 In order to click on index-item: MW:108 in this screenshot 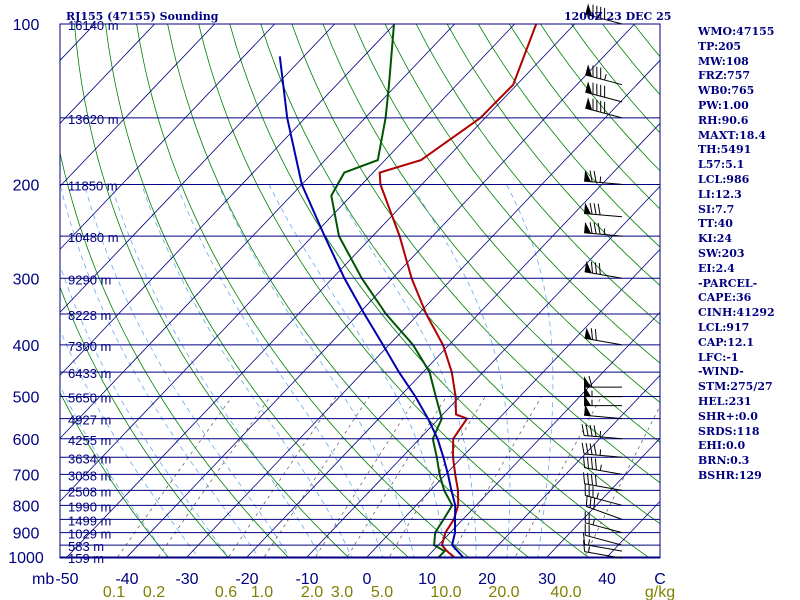, I will do `click(723, 61)`.